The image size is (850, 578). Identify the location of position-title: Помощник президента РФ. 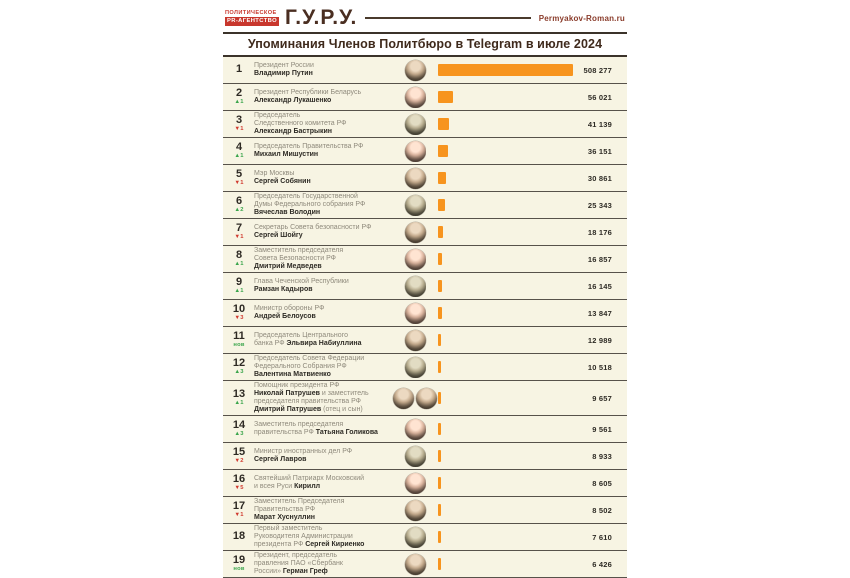
(297, 385).